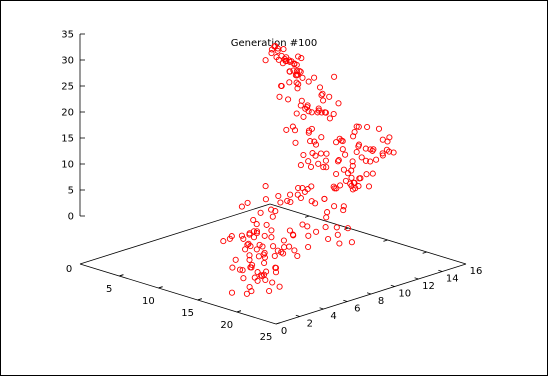  I want to click on z-tick-label: 10, so click(67, 165).